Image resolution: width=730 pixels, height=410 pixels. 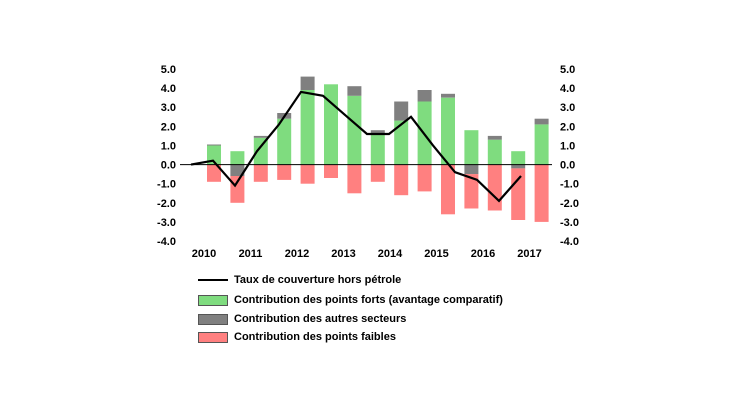 What do you see at coordinates (436, 254) in the screenshot?
I see `x-tick-label: 2015` at bounding box center [436, 254].